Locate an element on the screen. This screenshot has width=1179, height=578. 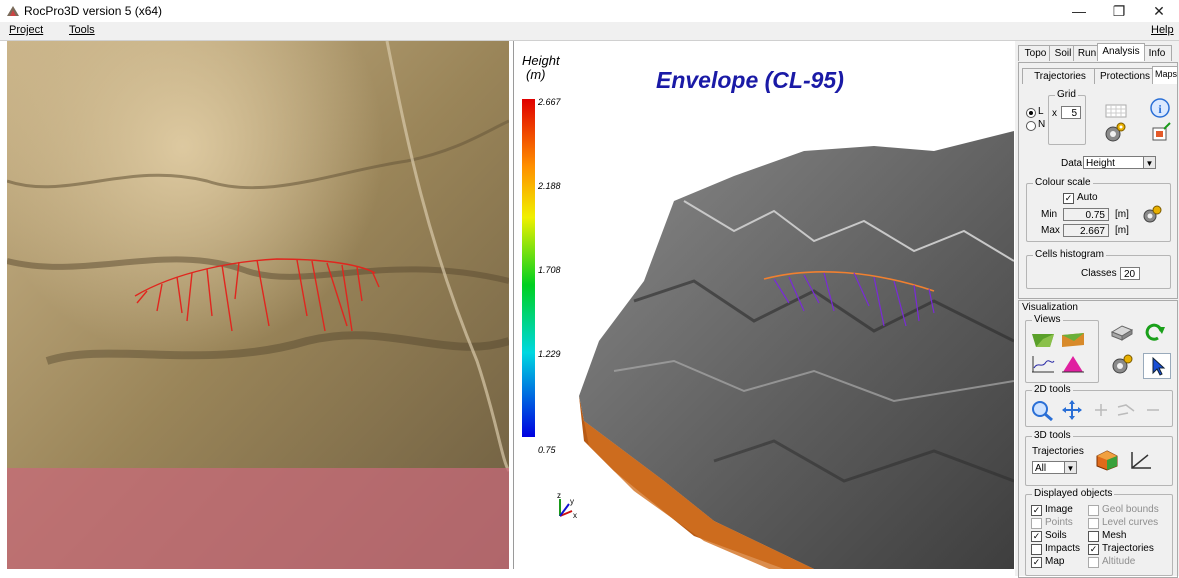
min-unit: [m] is located at coordinates (1122, 214).